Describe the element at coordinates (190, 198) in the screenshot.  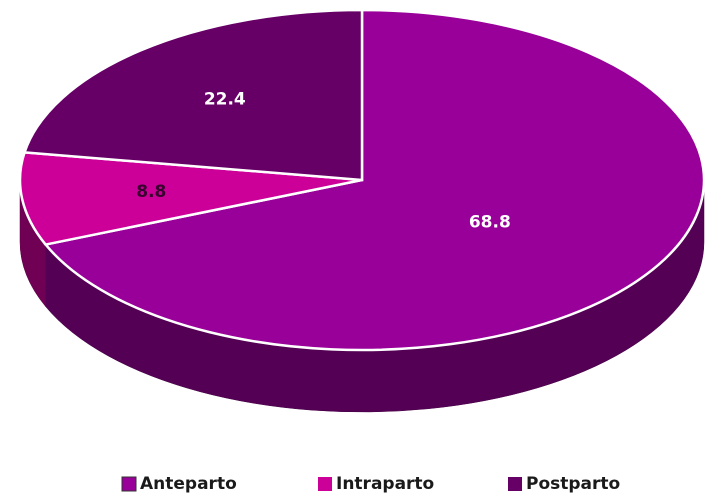
I see `slice` at that location.